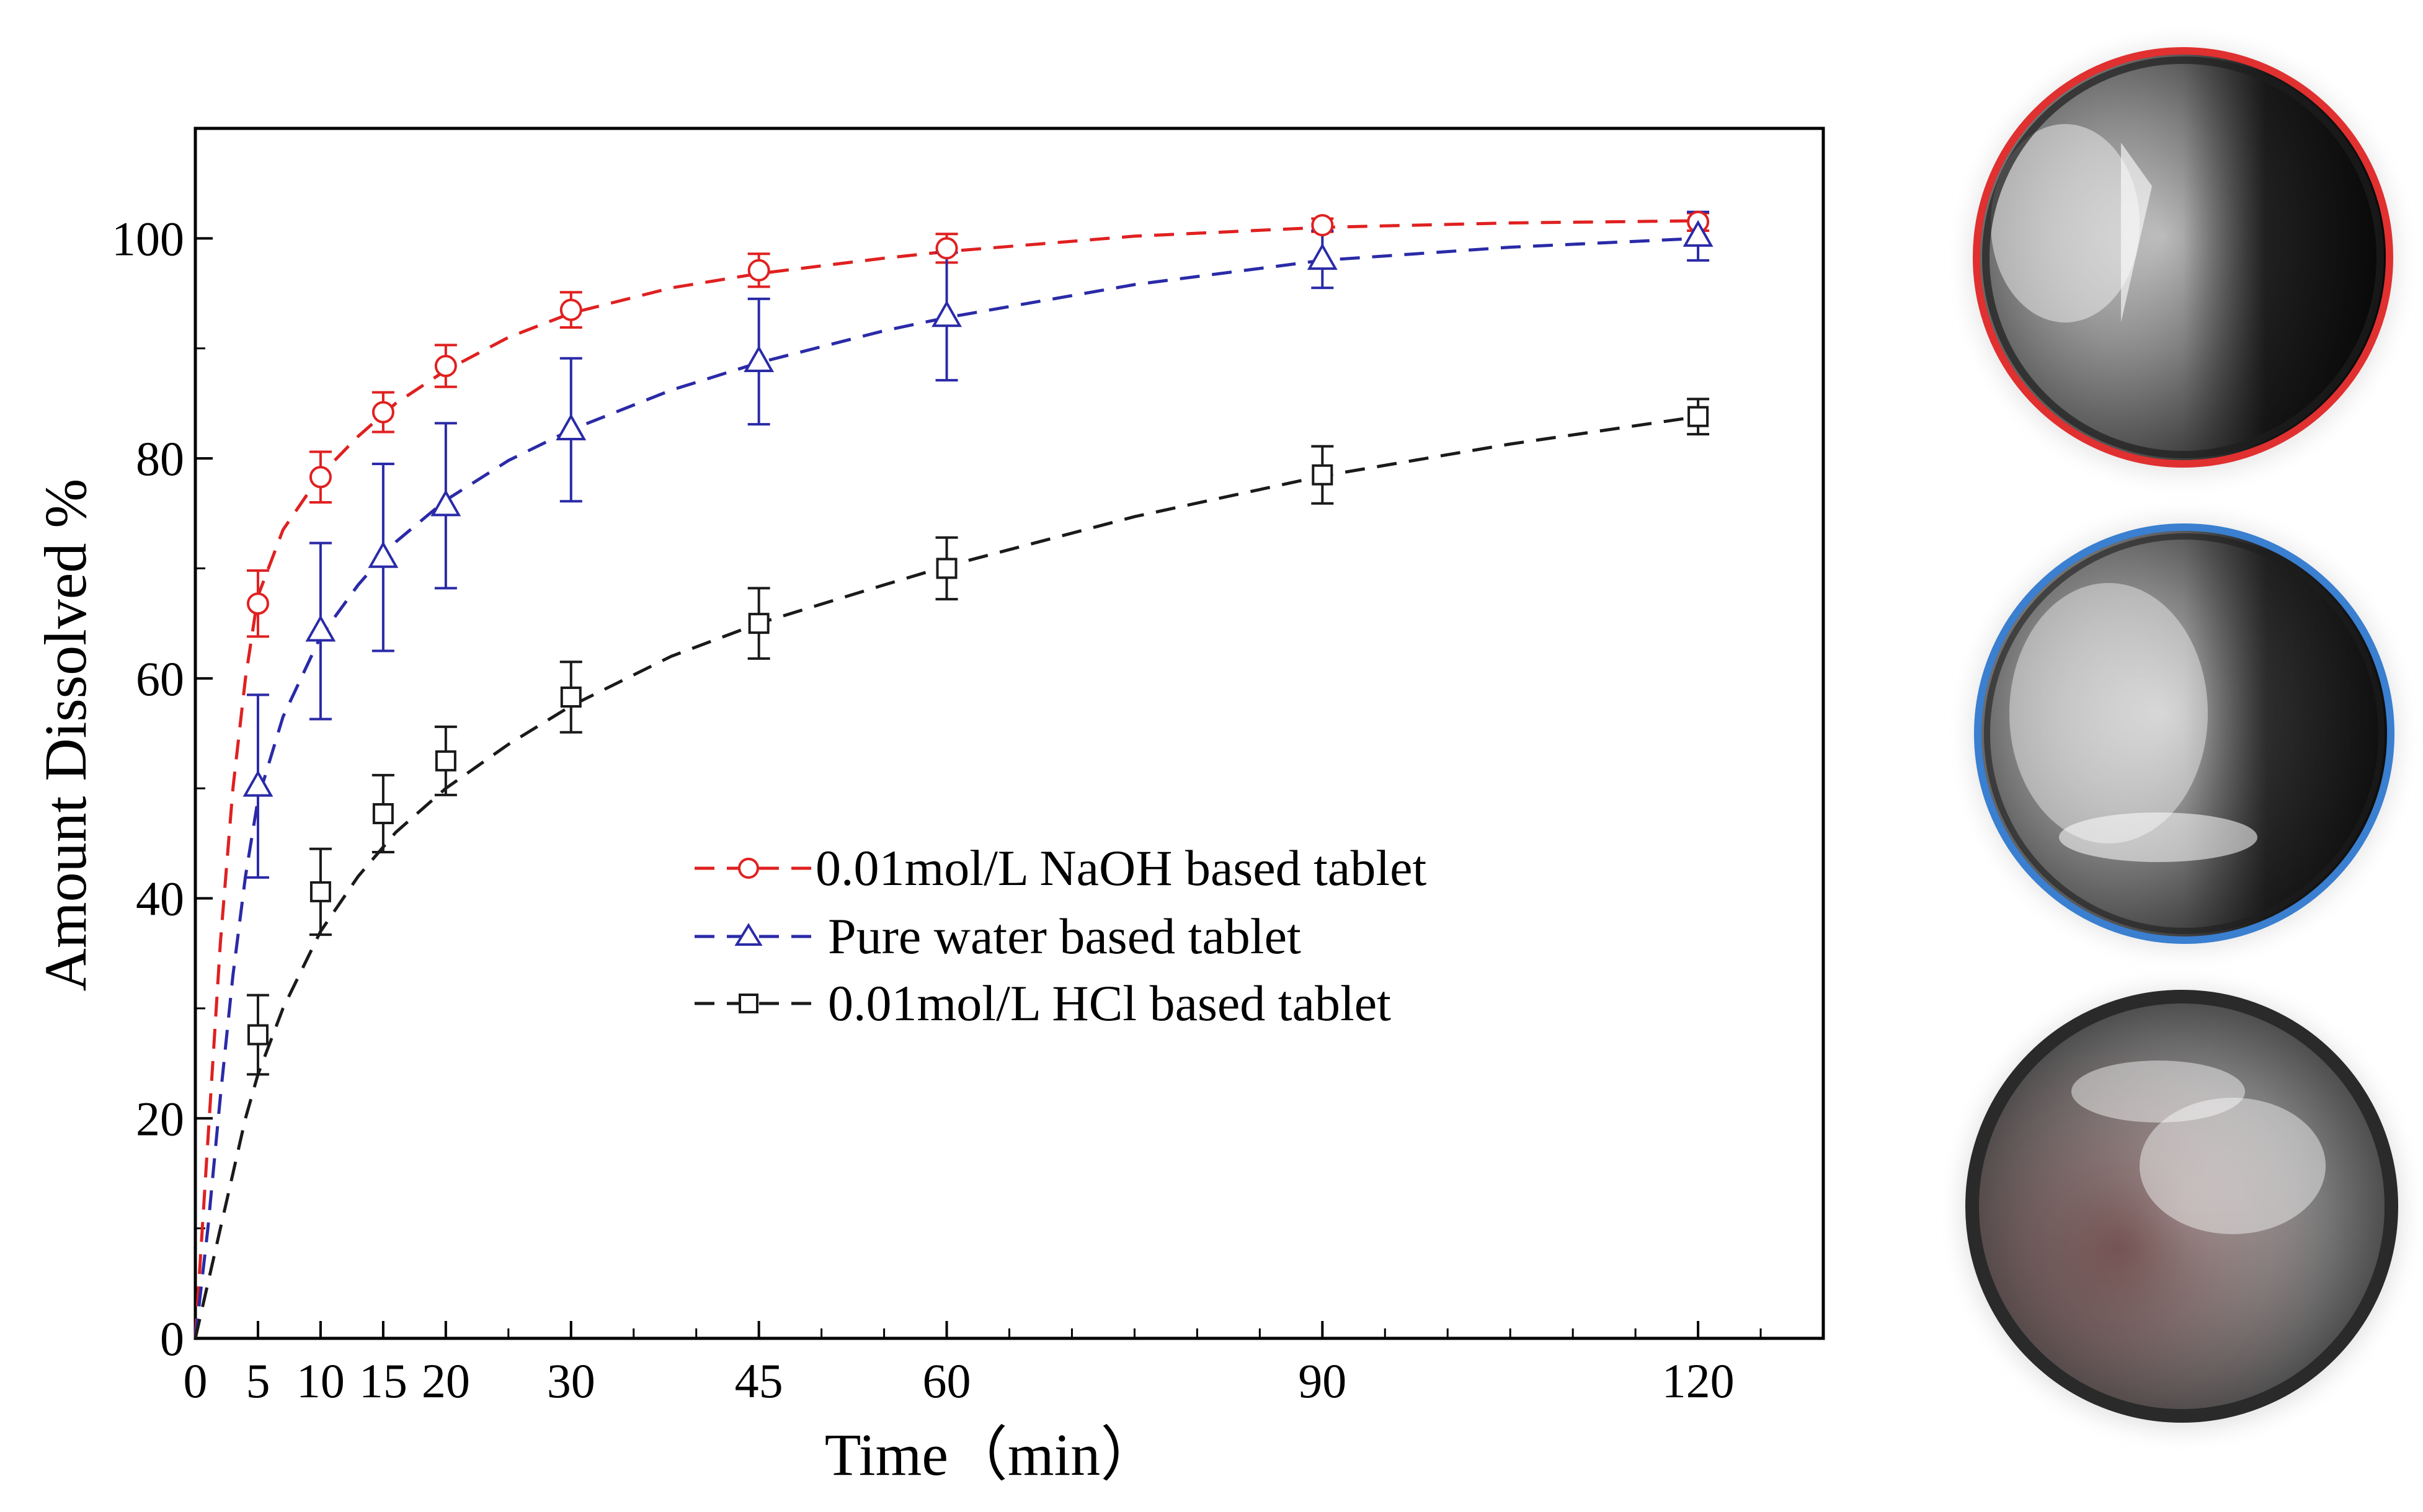 Image resolution: width=2423 pixels, height=1512 pixels. I want to click on water-tablet-photo, so click(2184, 735).